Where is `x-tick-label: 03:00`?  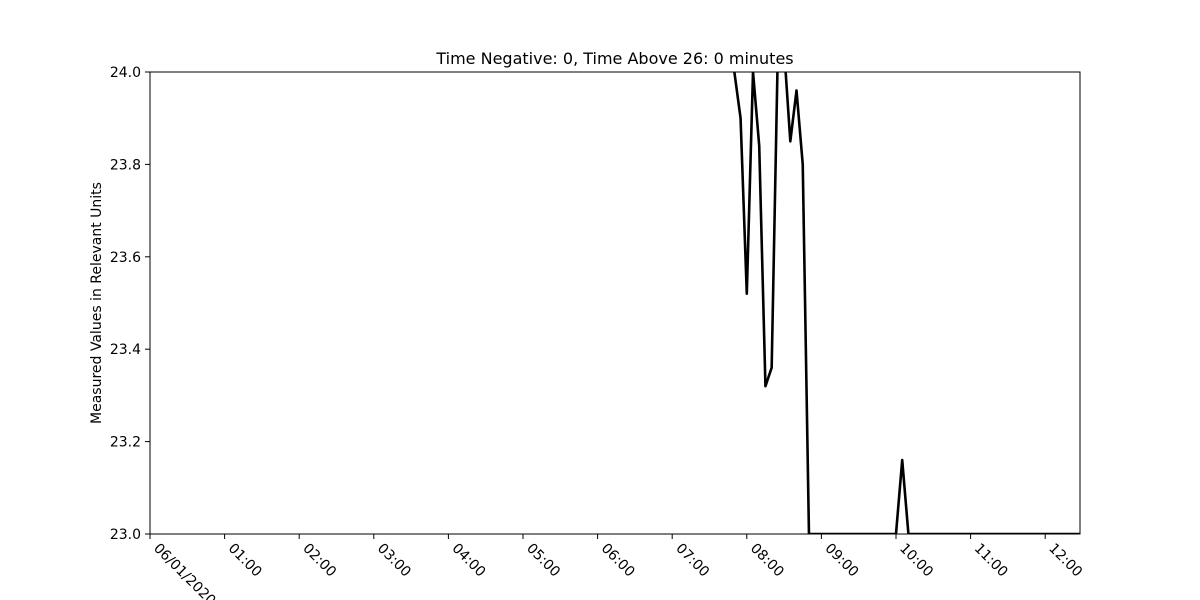
x-tick-label: 03:00 is located at coordinates (394, 561).